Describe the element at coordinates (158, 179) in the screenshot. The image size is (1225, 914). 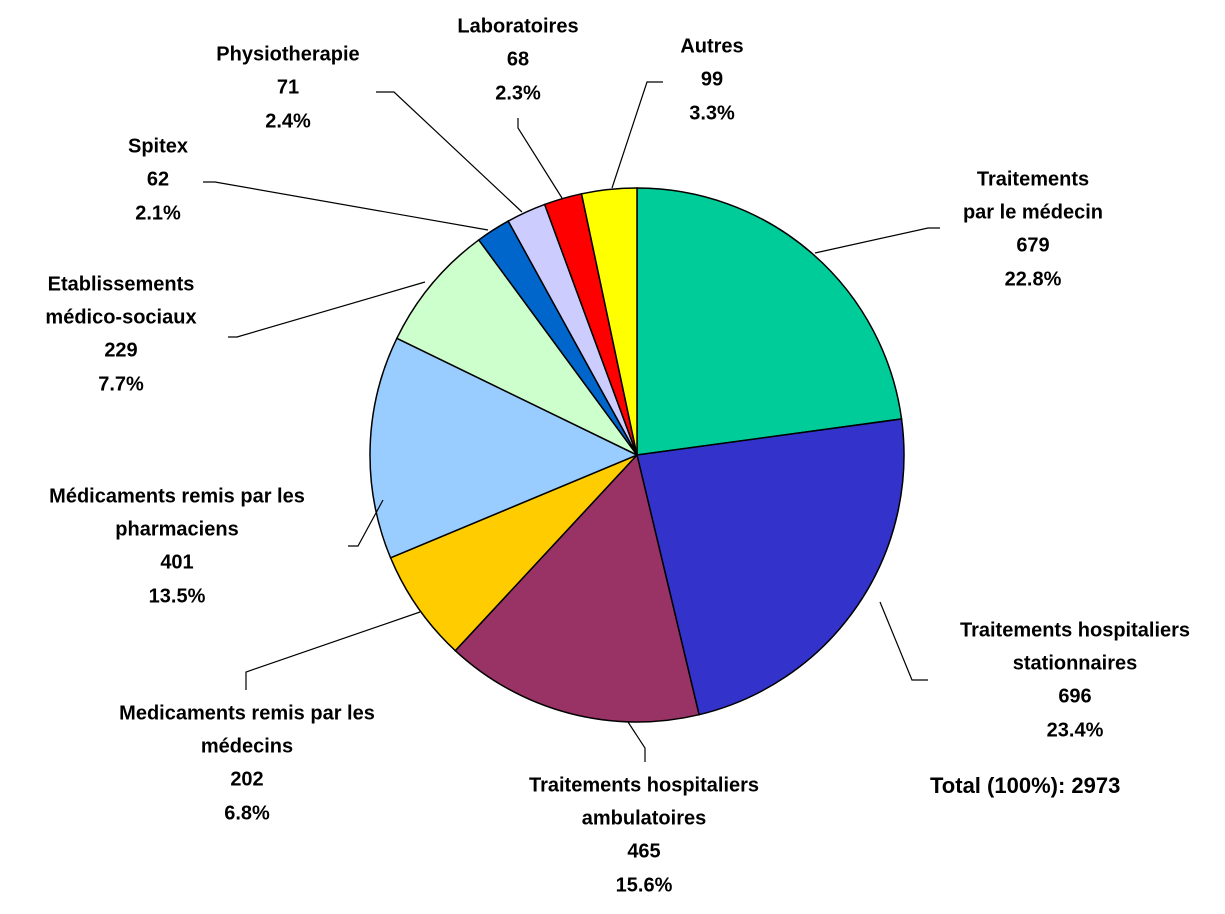
I see `value-label: 62` at that location.